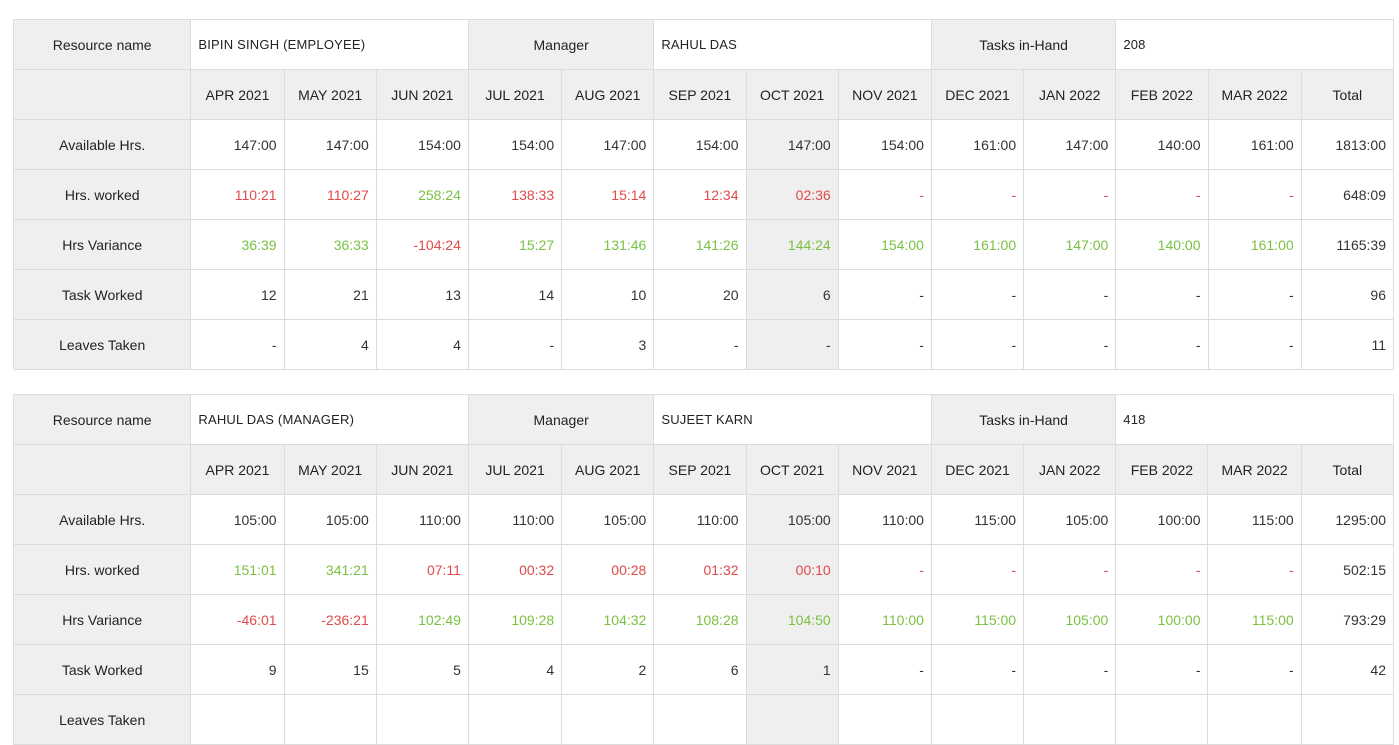 This screenshot has width=1399, height=745. What do you see at coordinates (884, 469) in the screenshot?
I see `month-header-cell: NOV 2021` at bounding box center [884, 469].